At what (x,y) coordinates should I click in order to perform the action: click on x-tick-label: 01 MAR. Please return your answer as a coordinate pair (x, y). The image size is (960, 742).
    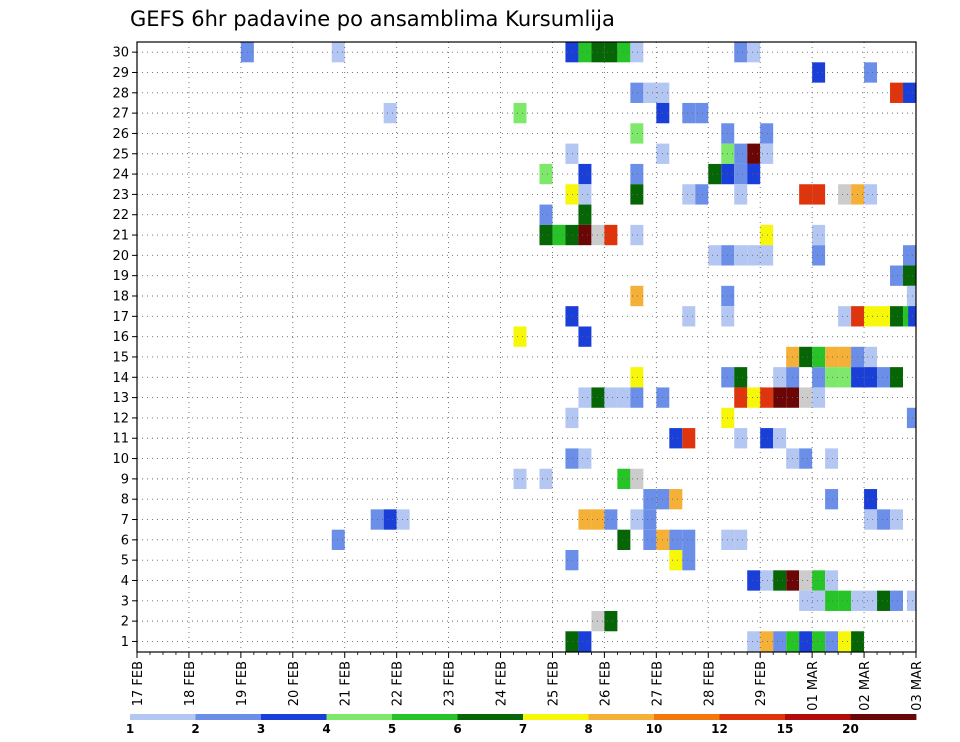
    Looking at the image, I should click on (813, 686).